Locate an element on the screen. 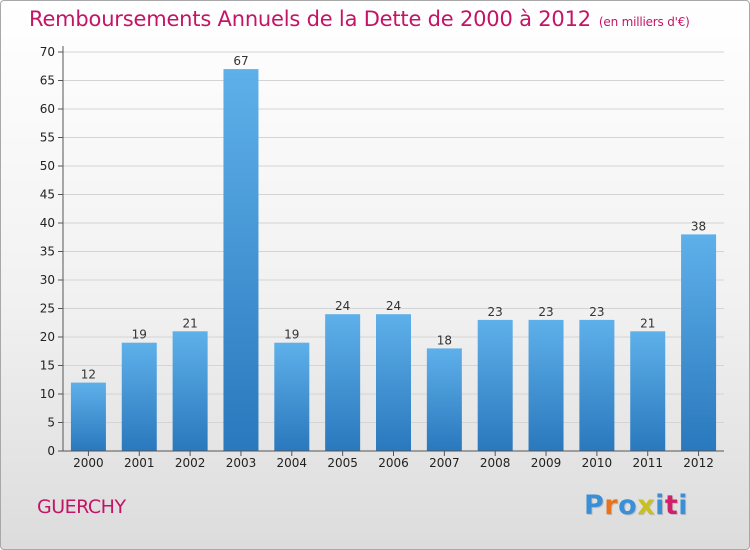 This screenshot has height=550, width=750. bar-2011 is located at coordinates (648, 391).